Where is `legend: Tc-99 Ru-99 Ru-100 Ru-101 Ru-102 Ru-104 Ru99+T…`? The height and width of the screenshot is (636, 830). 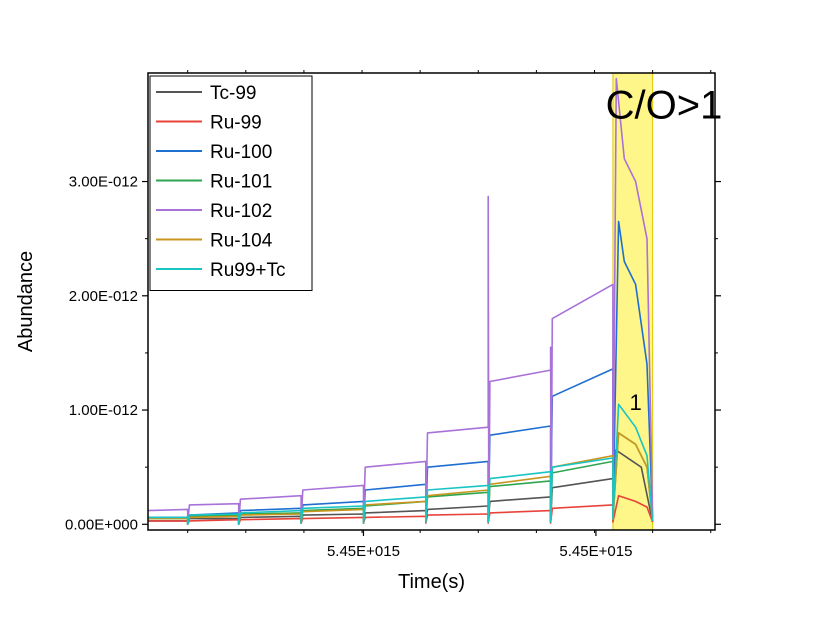
legend: Tc-99 Ru-99 Ru-100 Ru-101 Ru-102 Ru-104 Ru99+T… is located at coordinates (231, 183).